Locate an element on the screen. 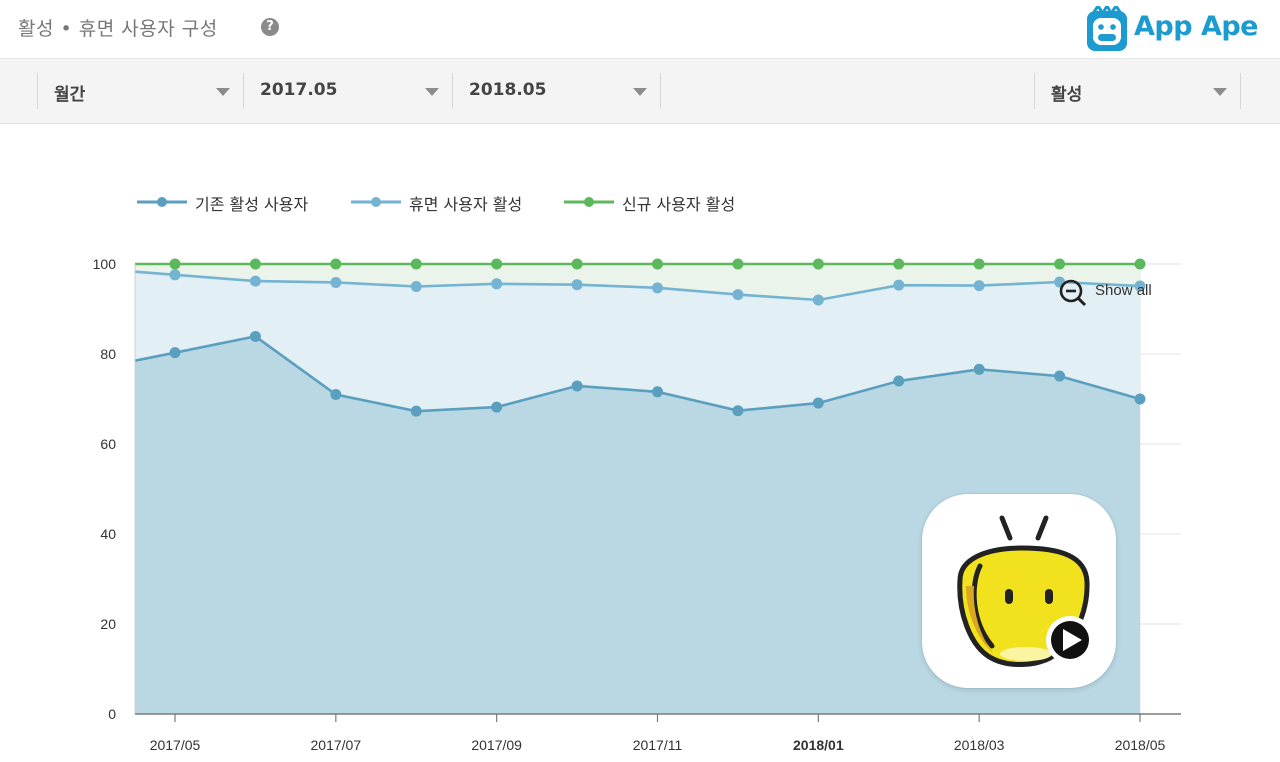  legend-swatch-existing is located at coordinates (162, 202).